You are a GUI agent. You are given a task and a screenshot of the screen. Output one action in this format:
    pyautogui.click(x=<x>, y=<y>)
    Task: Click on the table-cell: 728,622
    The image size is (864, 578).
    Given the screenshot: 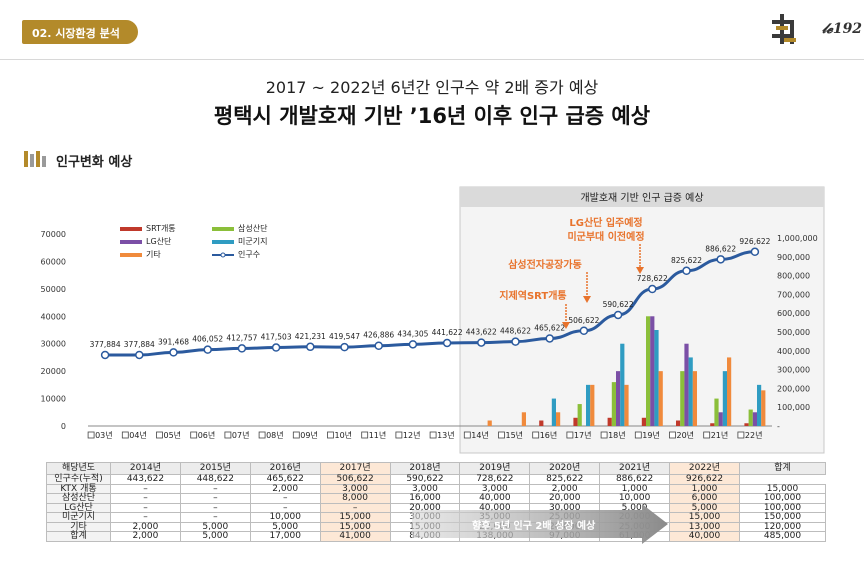 What is the action you would take?
    pyautogui.click(x=495, y=479)
    